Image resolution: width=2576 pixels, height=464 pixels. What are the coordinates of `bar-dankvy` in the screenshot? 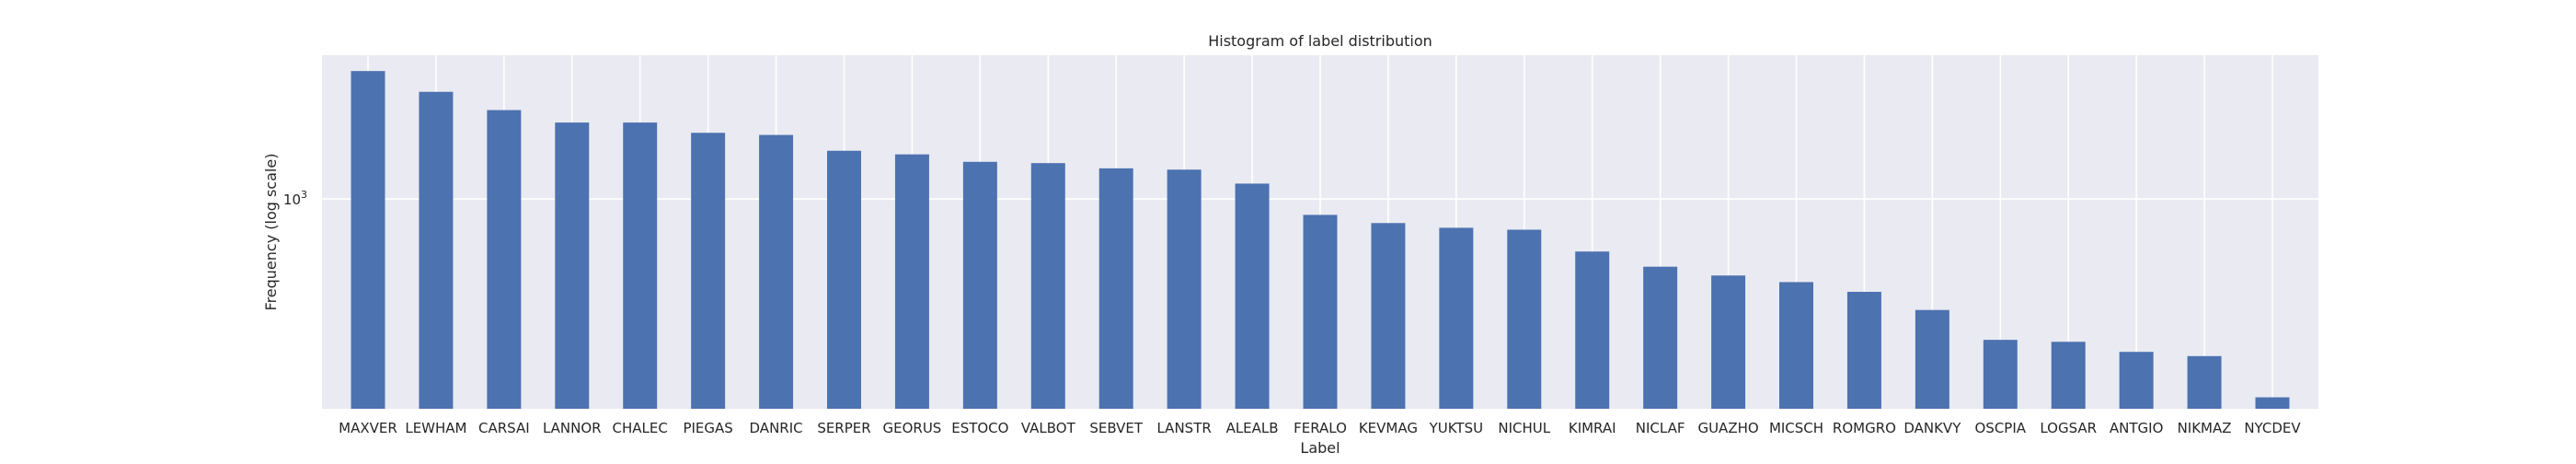 It's located at (1932, 359).